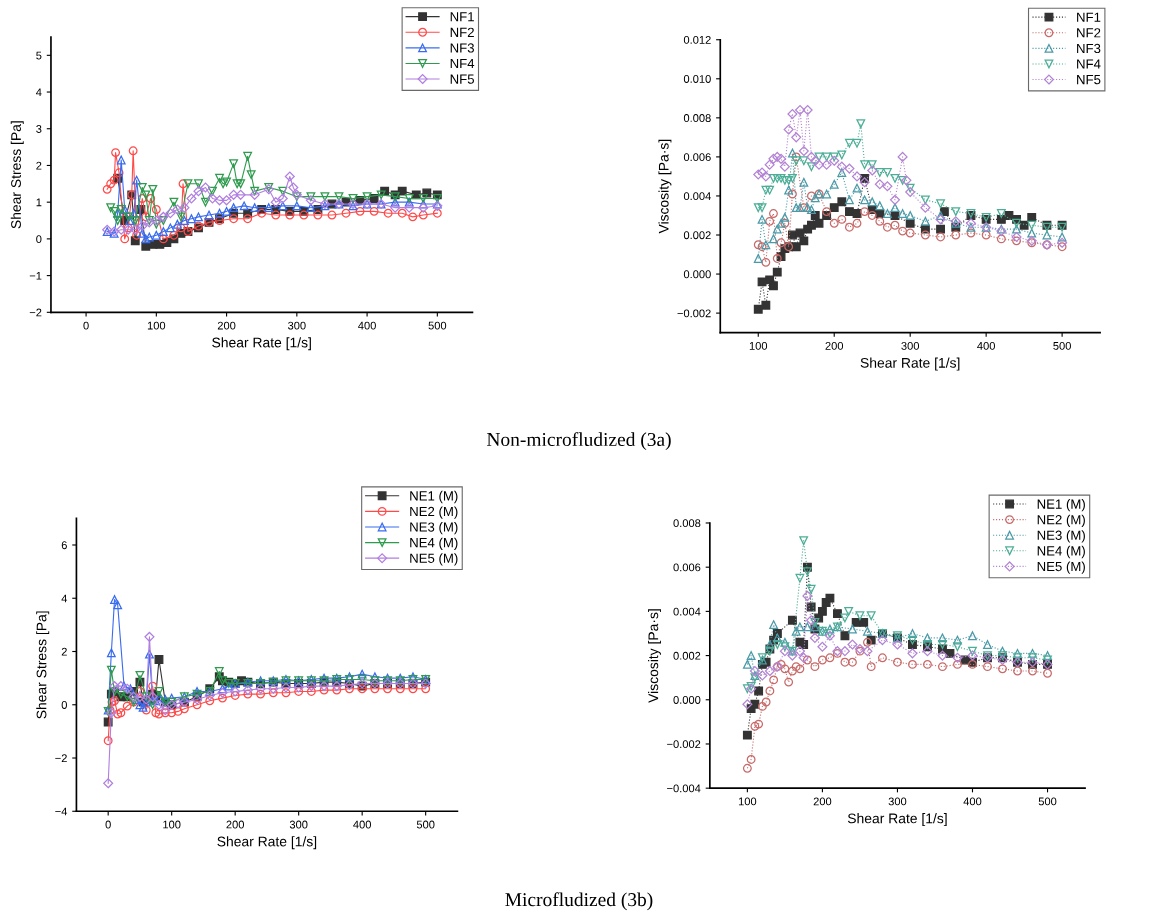 The height and width of the screenshot is (924, 1158). I want to click on y-tick-label: 3, so click(39, 129).